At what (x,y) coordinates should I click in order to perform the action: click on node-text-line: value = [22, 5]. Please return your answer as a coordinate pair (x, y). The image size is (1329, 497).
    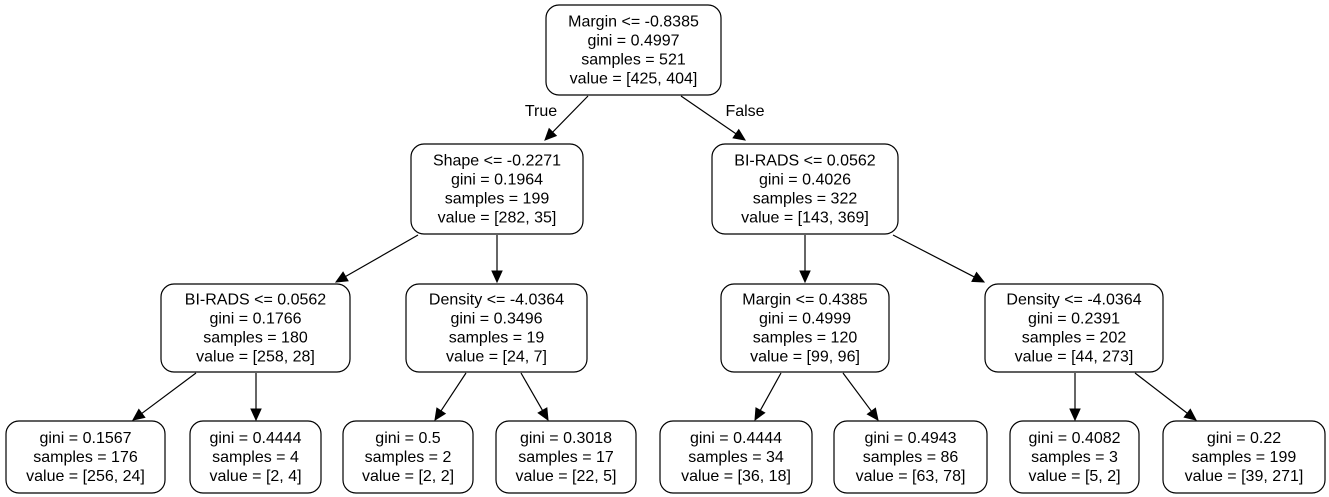
    Looking at the image, I should click on (566, 476).